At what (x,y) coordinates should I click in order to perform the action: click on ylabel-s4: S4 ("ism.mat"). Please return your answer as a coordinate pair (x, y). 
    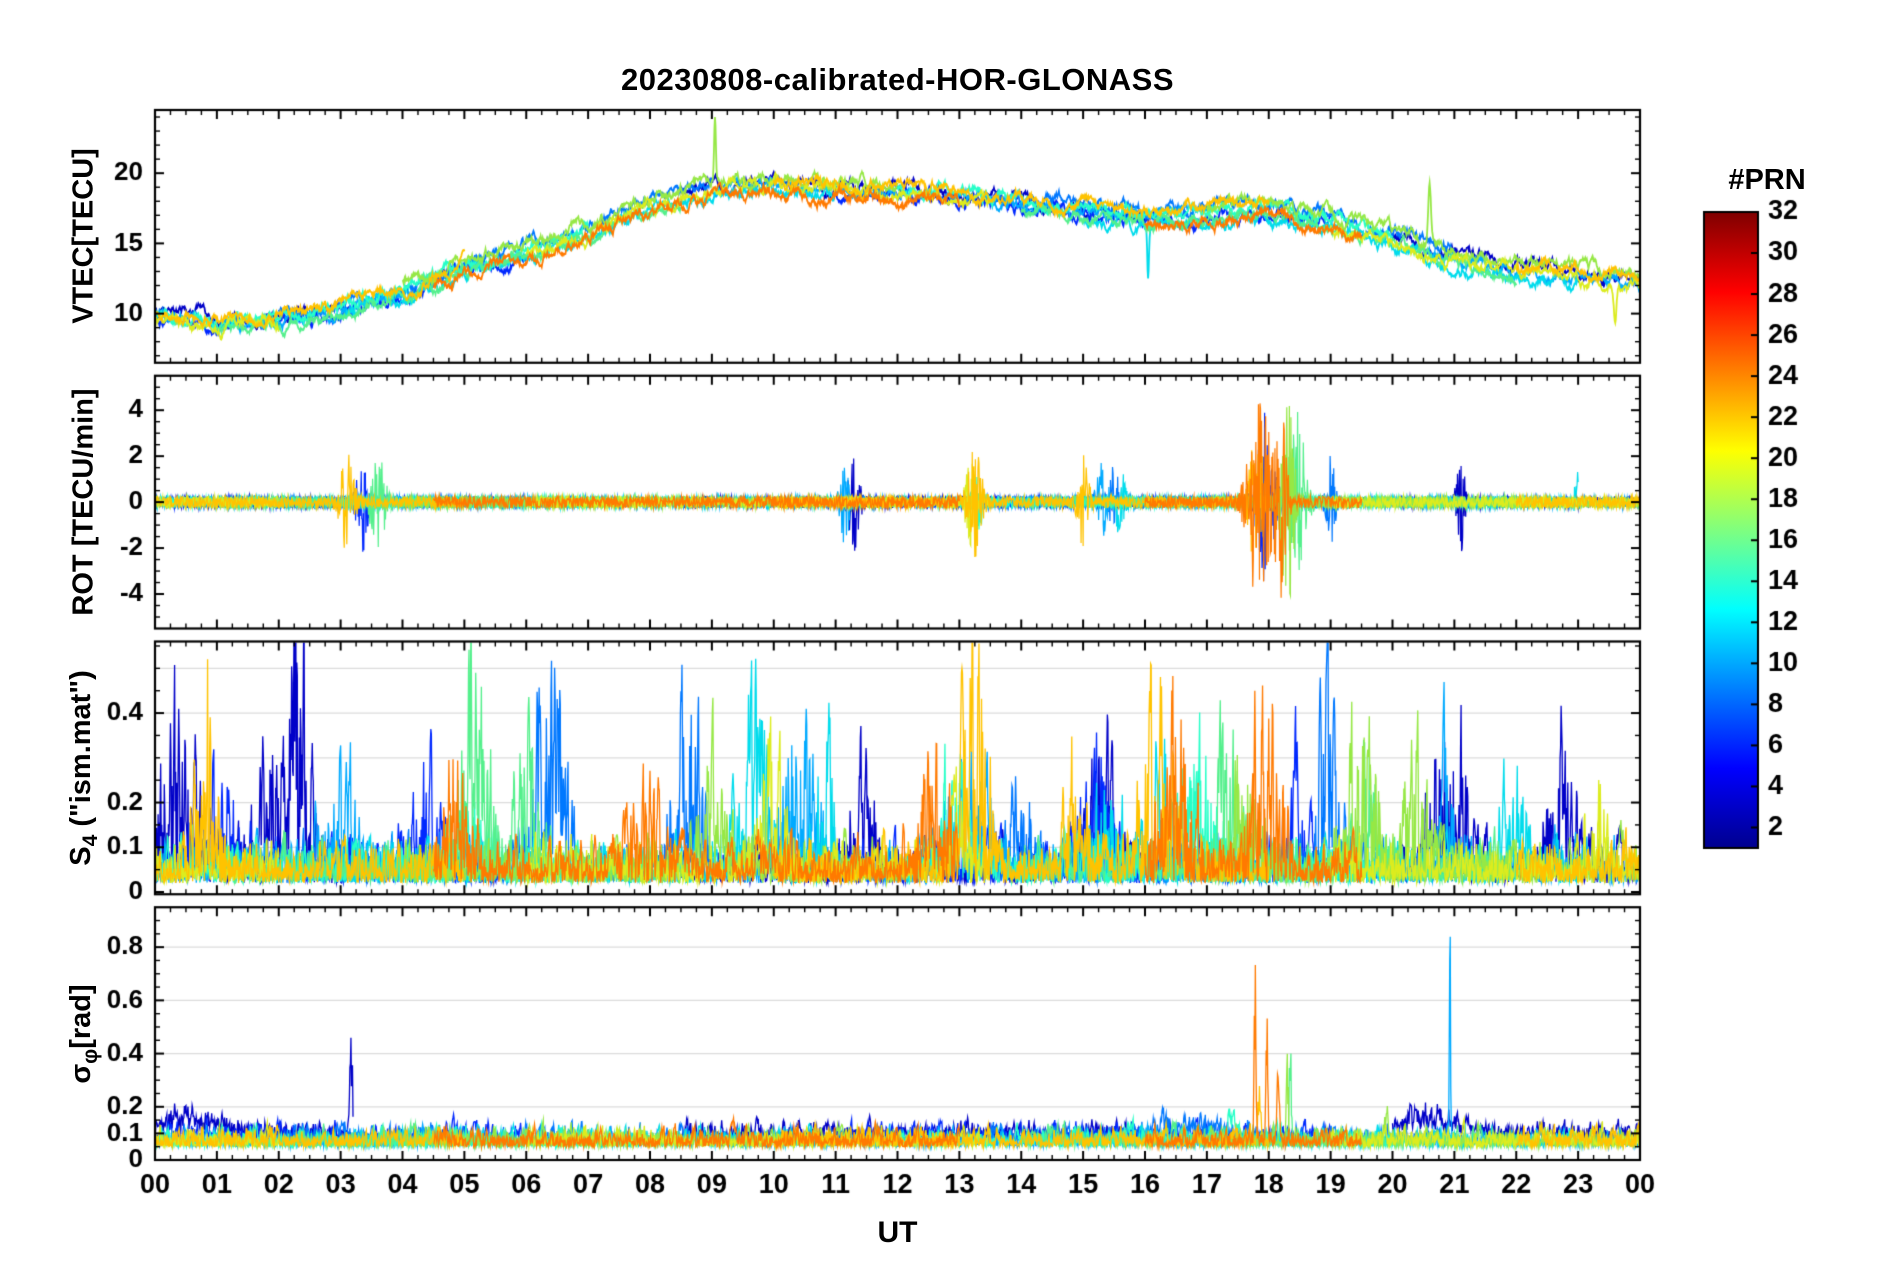
    Looking at the image, I should click on (83, 768).